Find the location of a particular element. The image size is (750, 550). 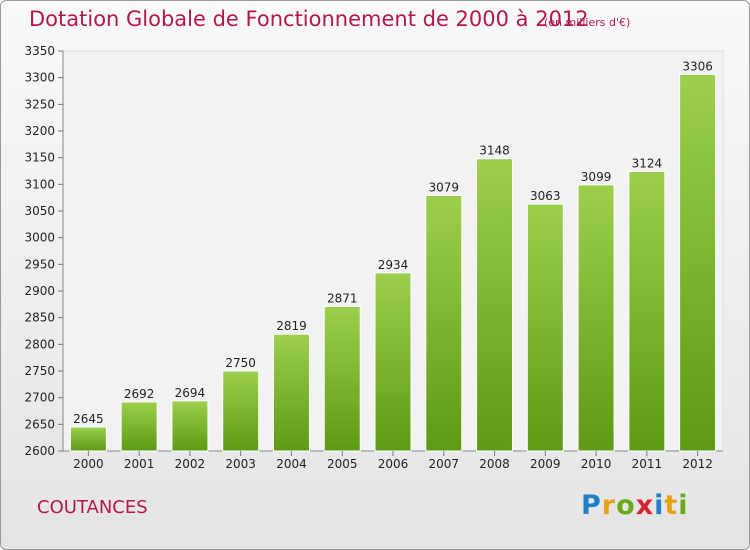

bar-value-label: 2694 is located at coordinates (190, 393).